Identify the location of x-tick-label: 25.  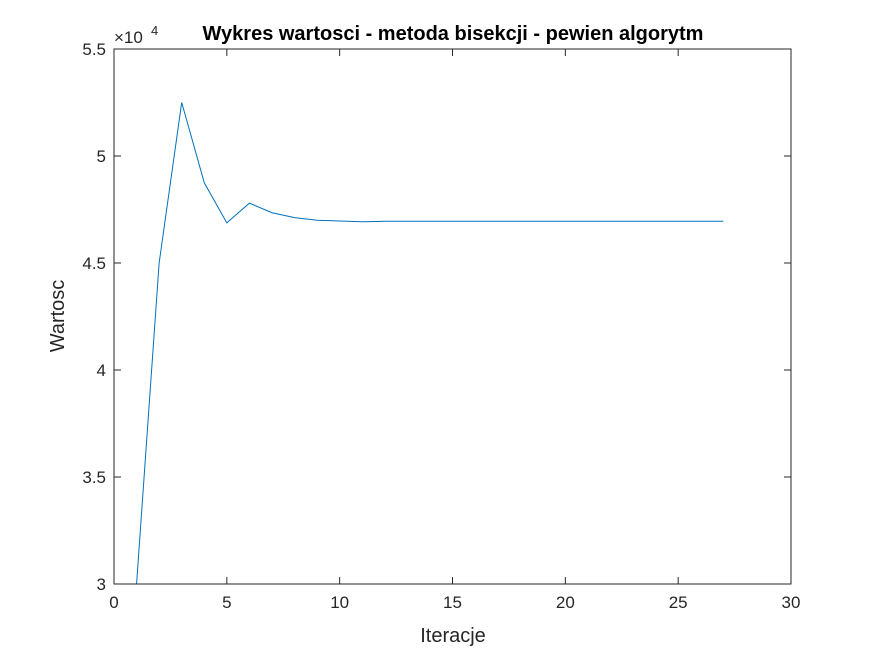
(678, 602).